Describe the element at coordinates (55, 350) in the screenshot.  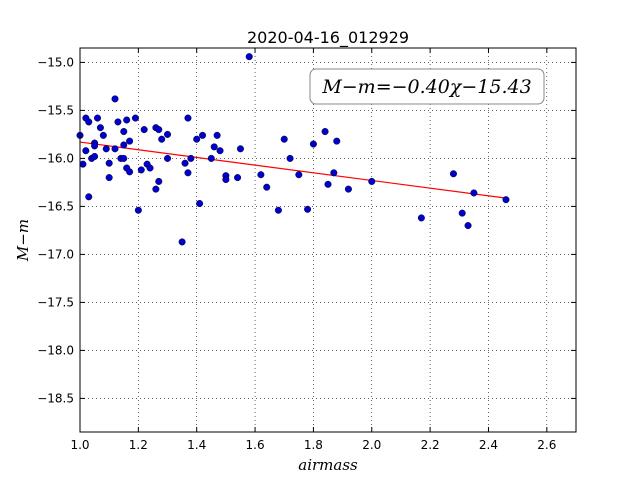
I see `y-tick-label: −18.0` at that location.